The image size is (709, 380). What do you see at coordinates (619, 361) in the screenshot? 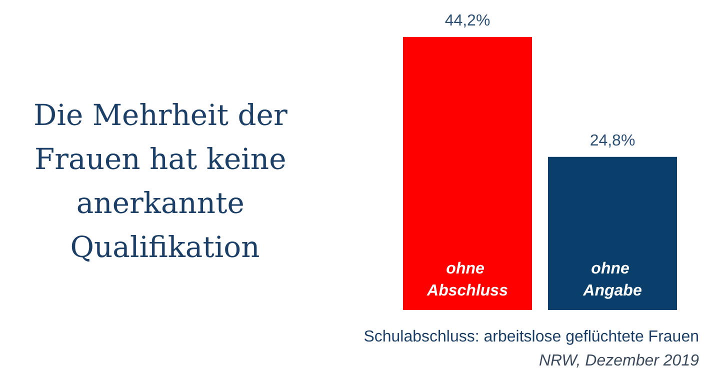
I see `text: NRW, Dezember 2019` at bounding box center [619, 361].